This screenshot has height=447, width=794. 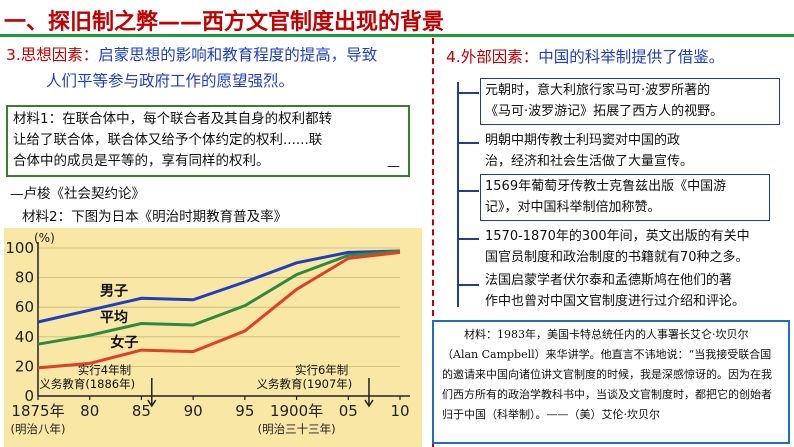 I want to click on chart-ytick-label: 20, so click(x=24, y=366).